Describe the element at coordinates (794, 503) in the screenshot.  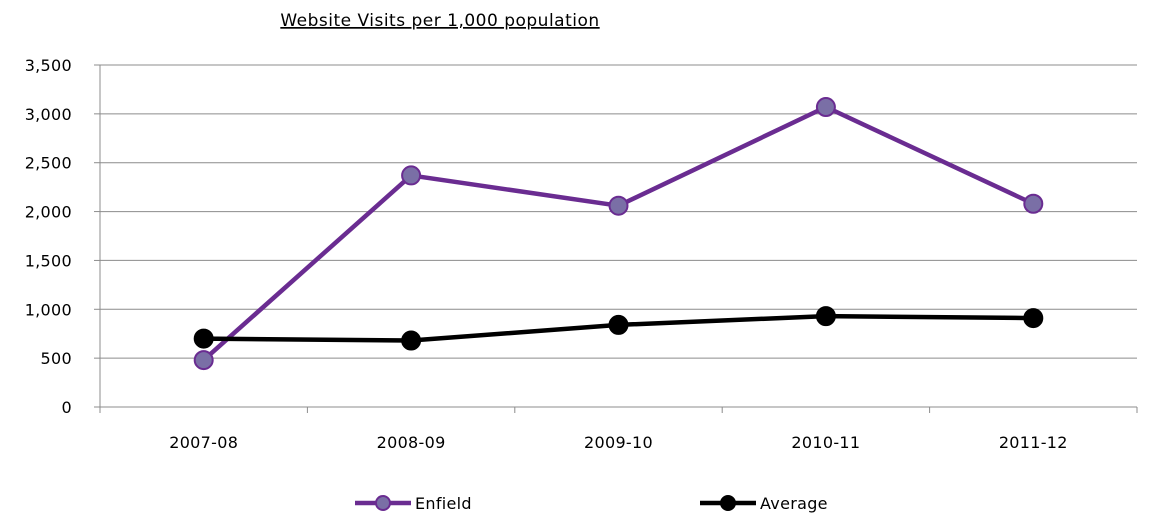
I see `legend-label-average: Average` at that location.